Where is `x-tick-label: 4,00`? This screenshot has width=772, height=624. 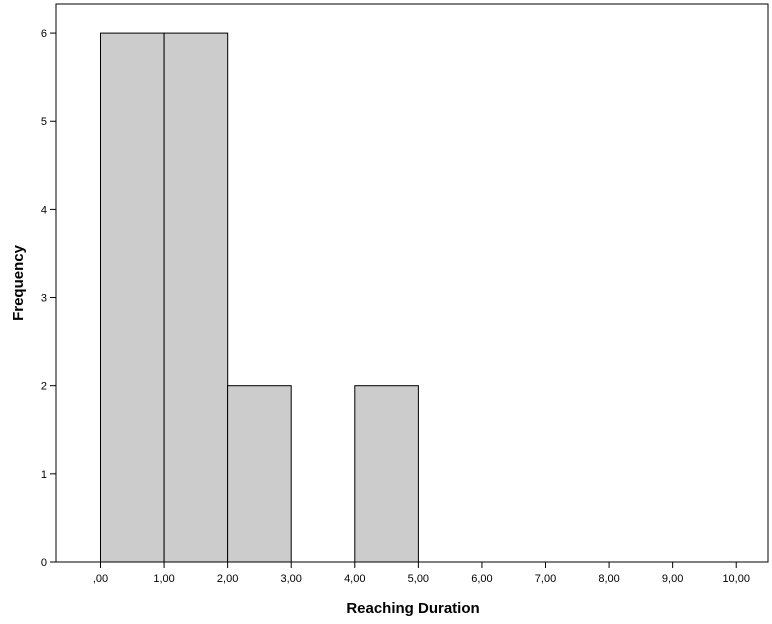 x-tick-label: 4,00 is located at coordinates (354, 579).